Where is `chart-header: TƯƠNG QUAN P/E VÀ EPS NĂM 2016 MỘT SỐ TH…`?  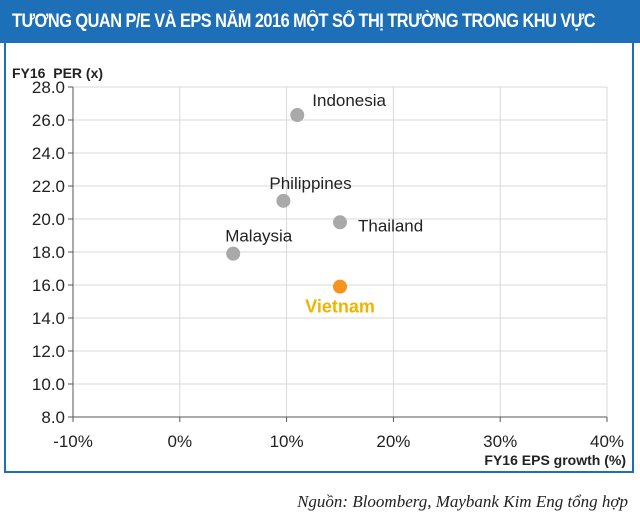 chart-header: TƯƠNG QUAN P/E VÀ EPS NĂM 2016 MỘT SỐ TH… is located at coordinates (320, 21).